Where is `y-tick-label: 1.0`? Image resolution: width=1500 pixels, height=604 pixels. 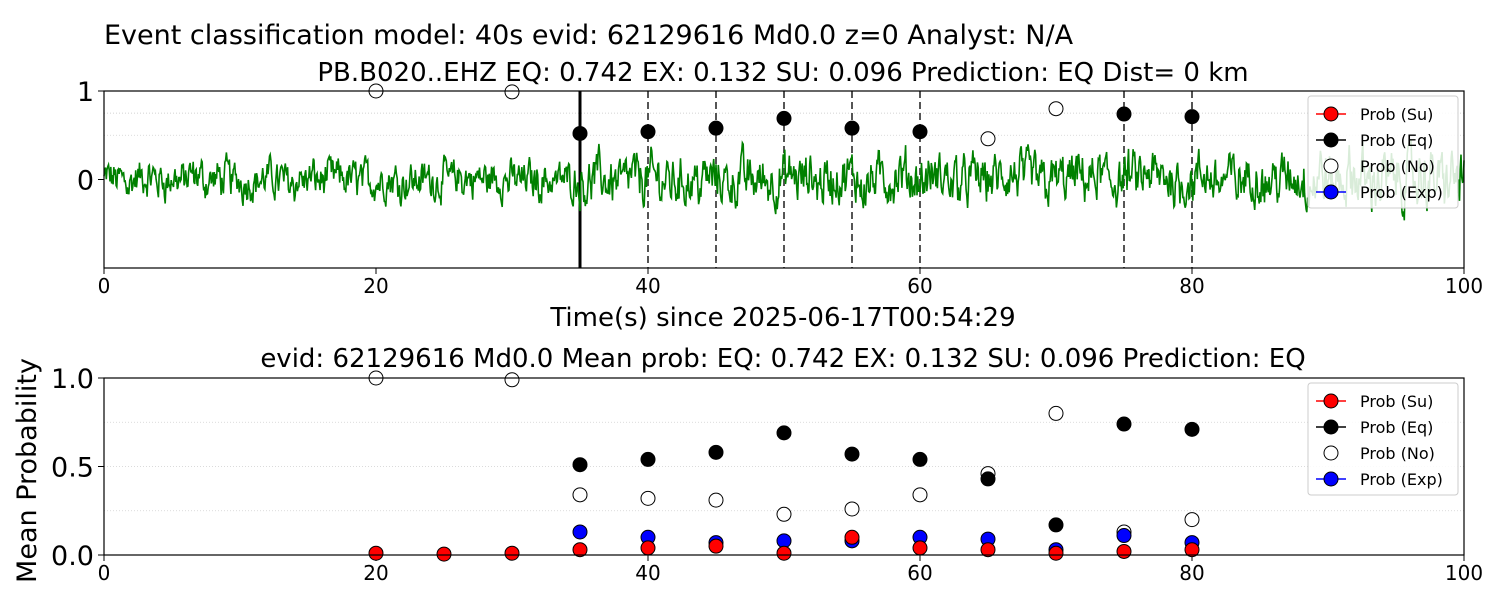
y-tick-label: 1.0 is located at coordinates (72, 379).